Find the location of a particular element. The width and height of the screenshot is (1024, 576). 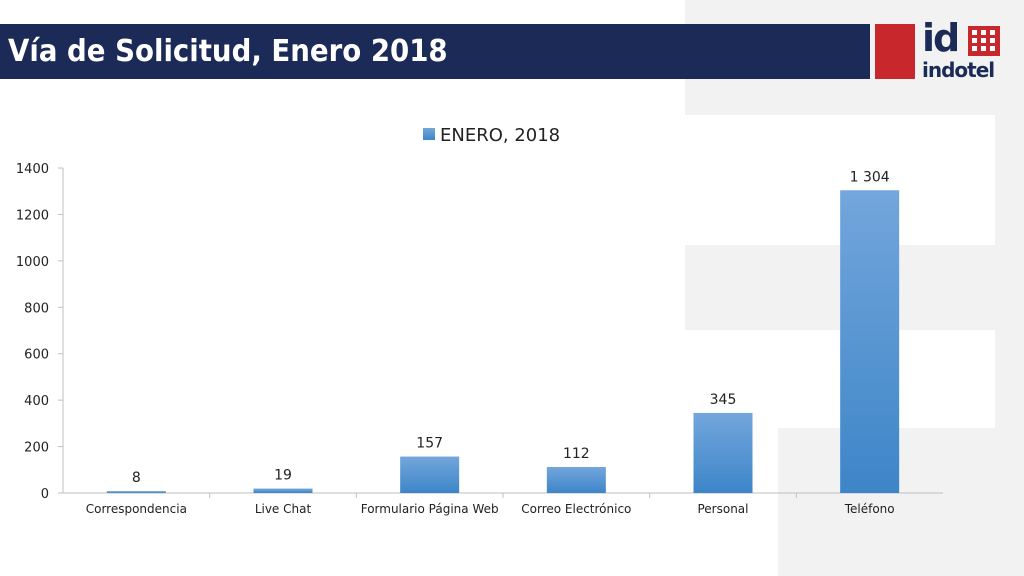

data-label: 8 is located at coordinates (136, 478).